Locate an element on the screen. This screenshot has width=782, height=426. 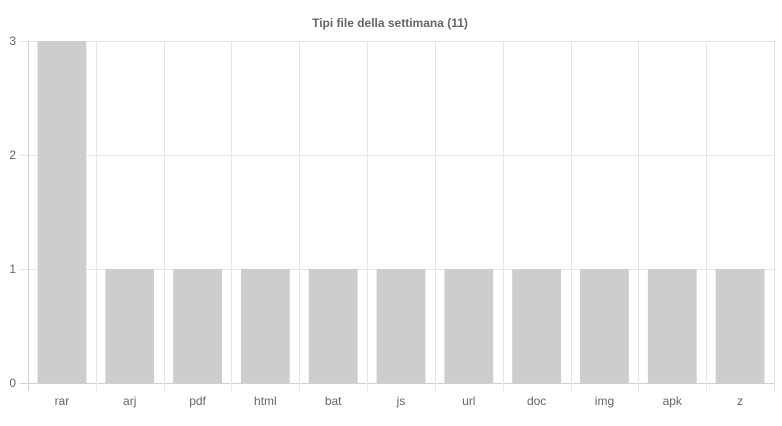
x-axis-ticks: rar arj pdf html bat js url doc img apk z is located at coordinates (399, 401).